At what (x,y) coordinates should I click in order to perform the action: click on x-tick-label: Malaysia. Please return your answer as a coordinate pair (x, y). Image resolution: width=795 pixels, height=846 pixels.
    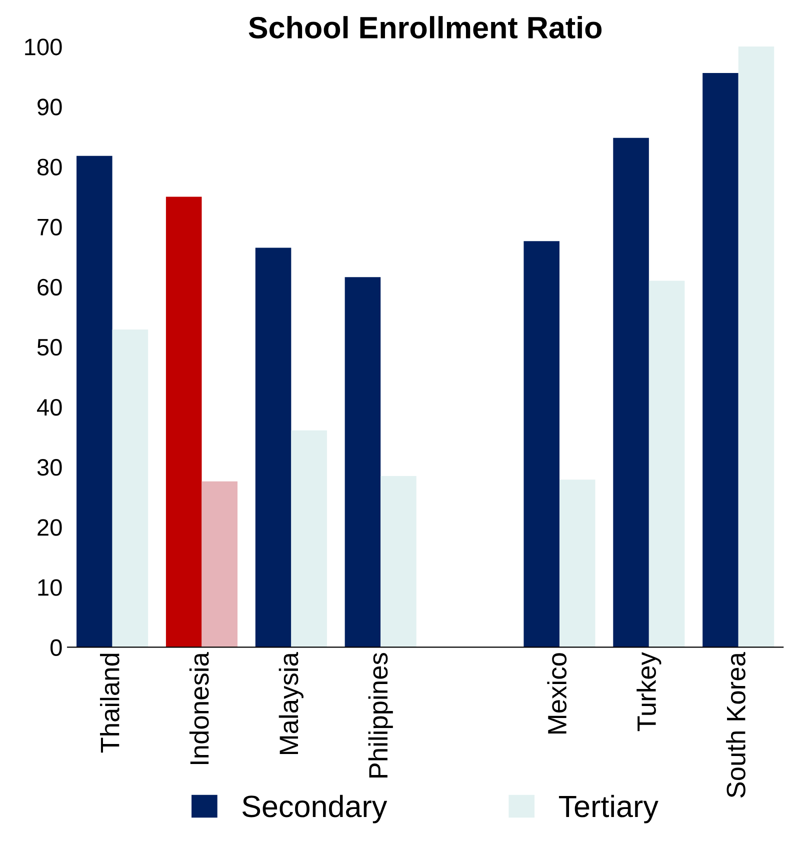
    Looking at the image, I should click on (291, 703).